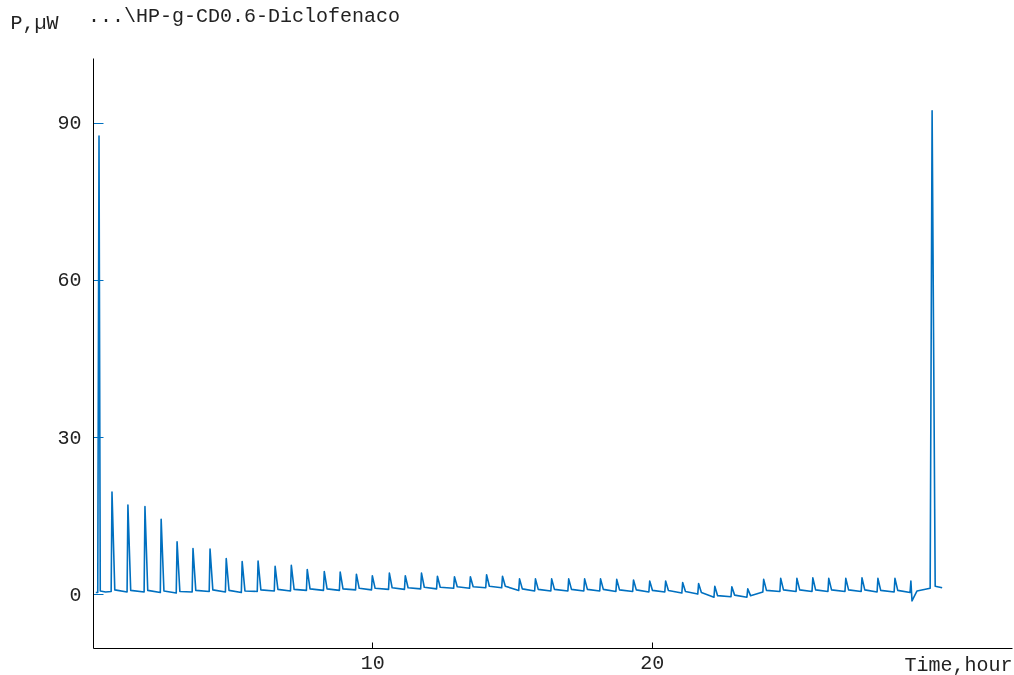 The image size is (1014, 675). I want to click on y-tick-label: 60, so click(69, 281).